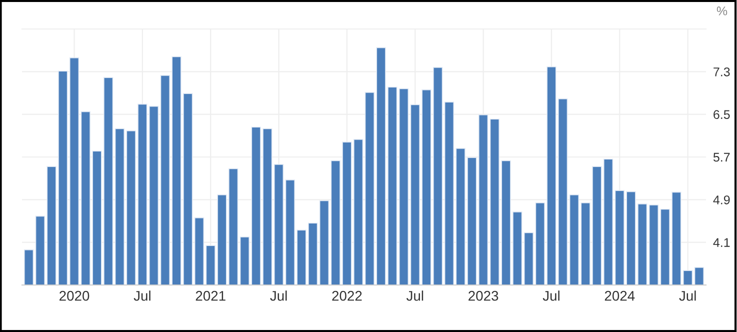 The image size is (737, 332). Describe the element at coordinates (619, 295) in the screenshot. I see `x-tick-label: 2024` at that location.